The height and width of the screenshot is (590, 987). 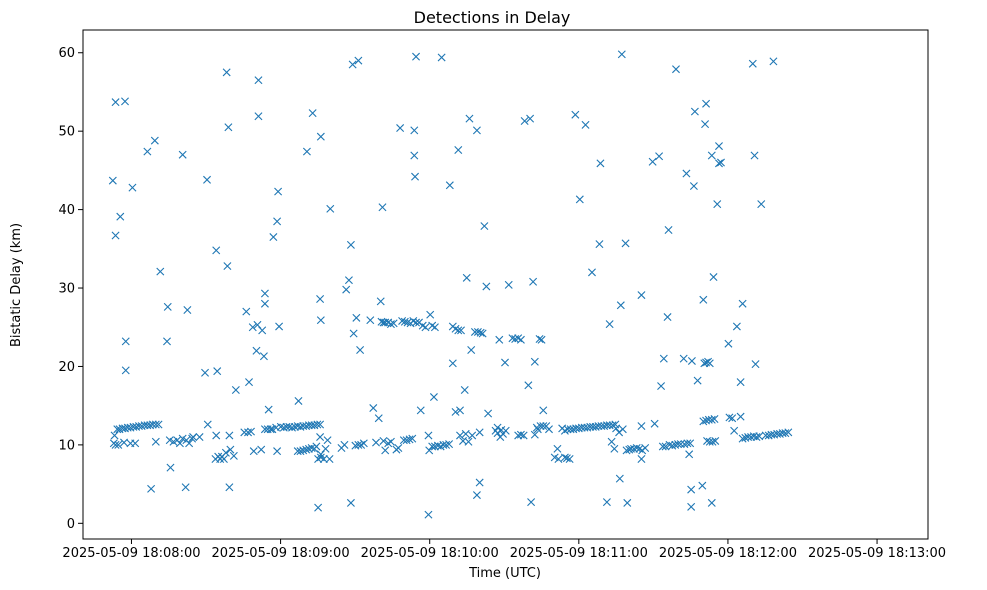 What do you see at coordinates (877, 553) in the screenshot?
I see `x-tick-label: 2025-05-09 18:13:00` at bounding box center [877, 553].